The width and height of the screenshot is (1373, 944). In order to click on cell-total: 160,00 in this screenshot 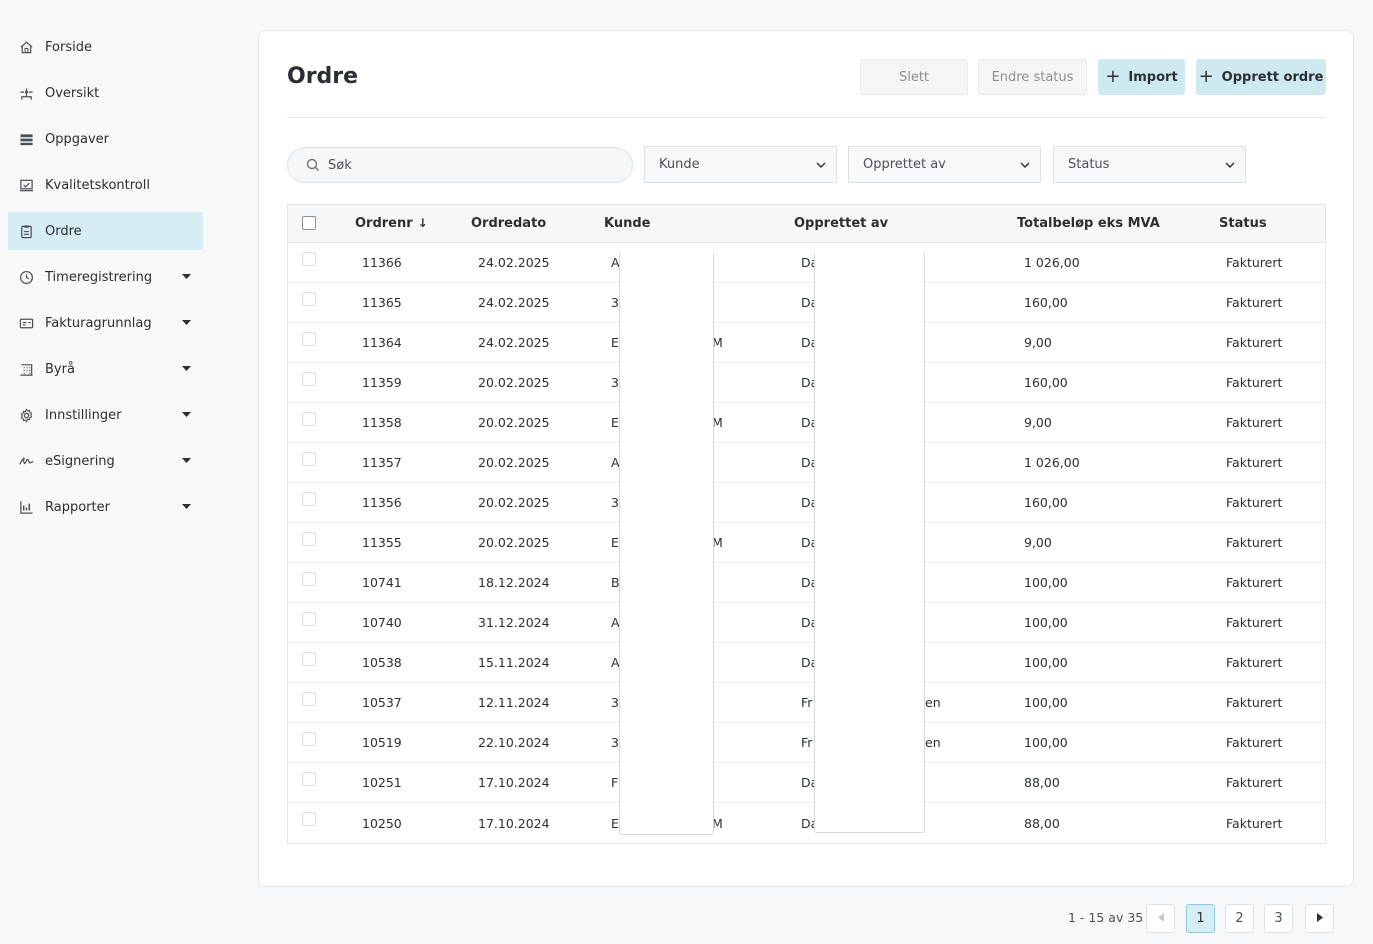, I will do `click(1046, 302)`.